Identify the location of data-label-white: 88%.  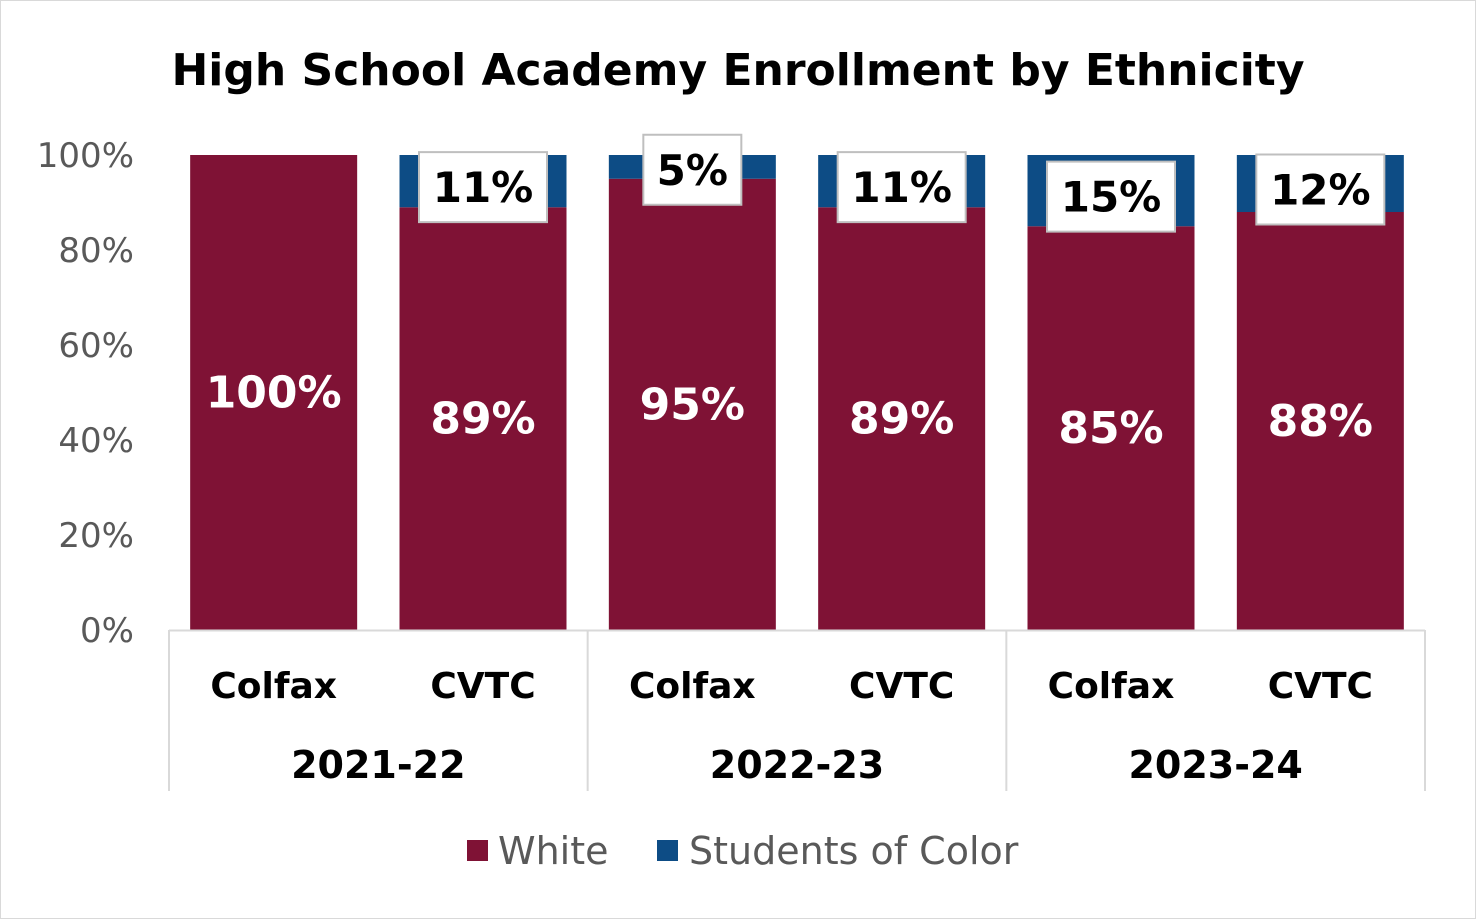
(1320, 421).